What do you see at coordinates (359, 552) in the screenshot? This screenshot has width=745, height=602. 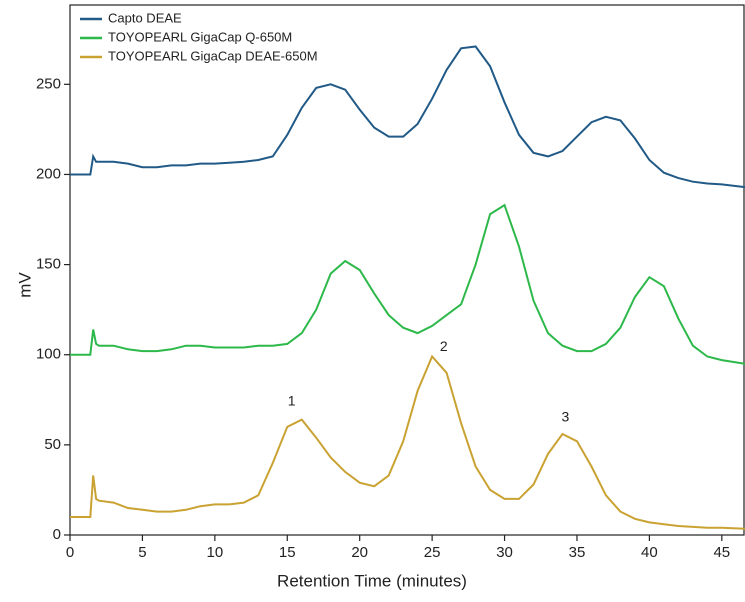 I see `x-tick-label: 20` at bounding box center [359, 552].